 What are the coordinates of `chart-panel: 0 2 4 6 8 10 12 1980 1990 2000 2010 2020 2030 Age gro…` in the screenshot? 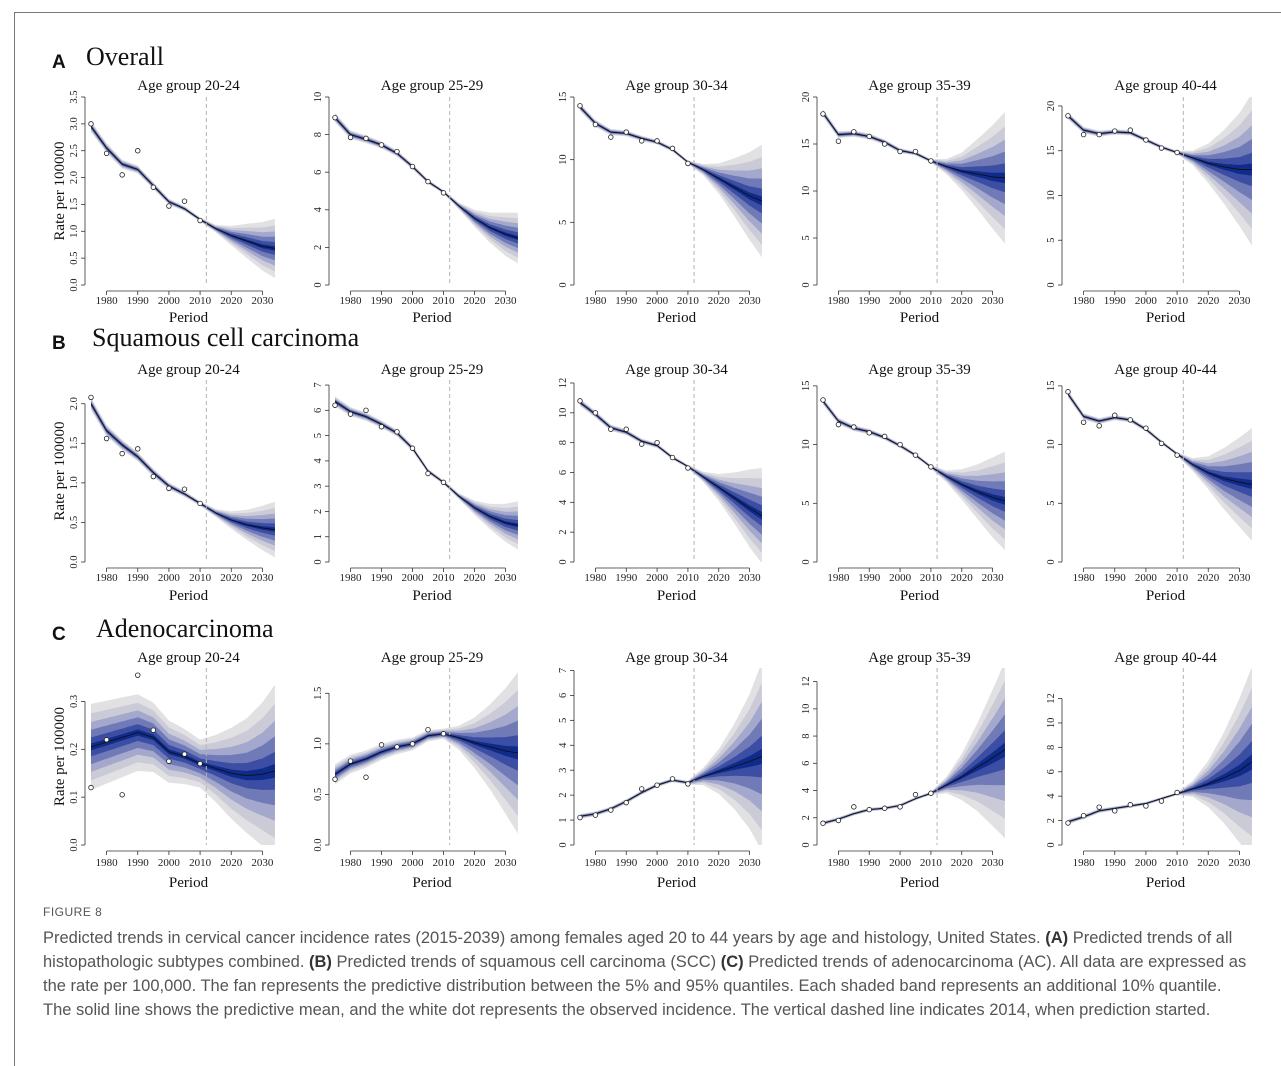 It's located at (903, 770).